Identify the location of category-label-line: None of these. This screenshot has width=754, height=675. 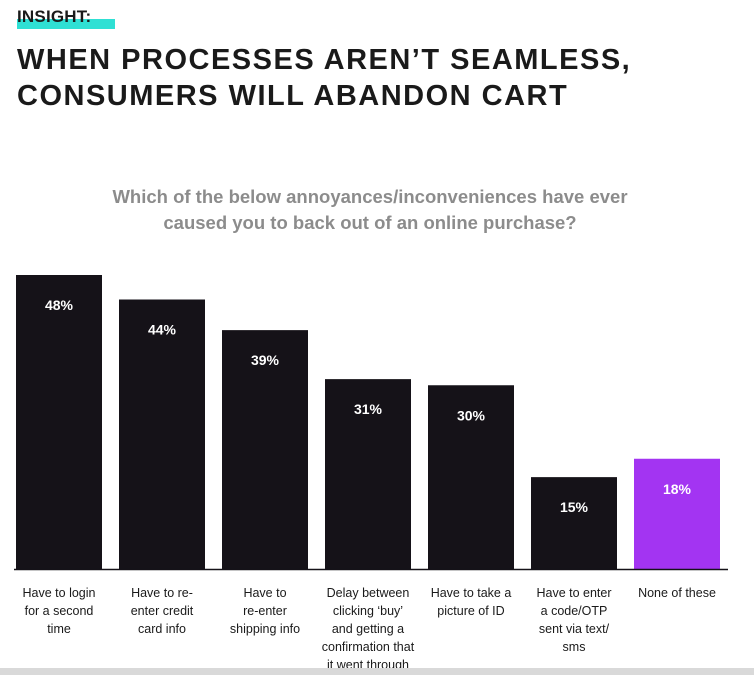
(677, 593).